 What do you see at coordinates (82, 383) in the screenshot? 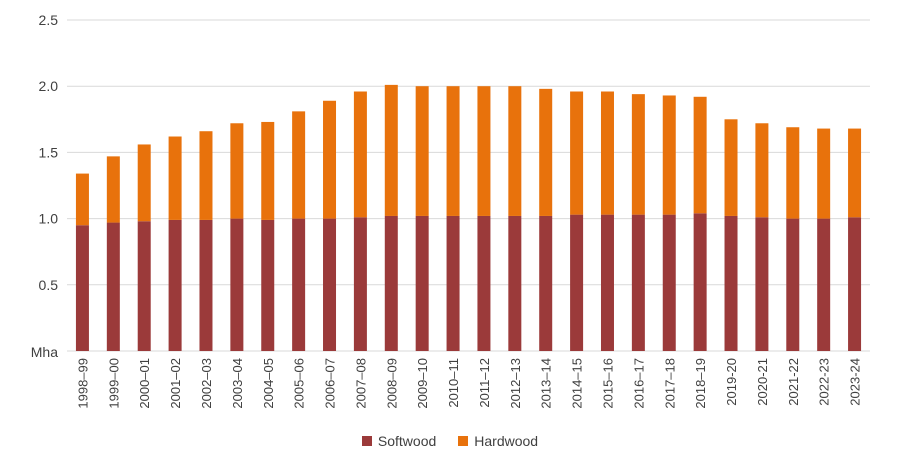
I see `x-tick-label: 1998–99` at bounding box center [82, 383].